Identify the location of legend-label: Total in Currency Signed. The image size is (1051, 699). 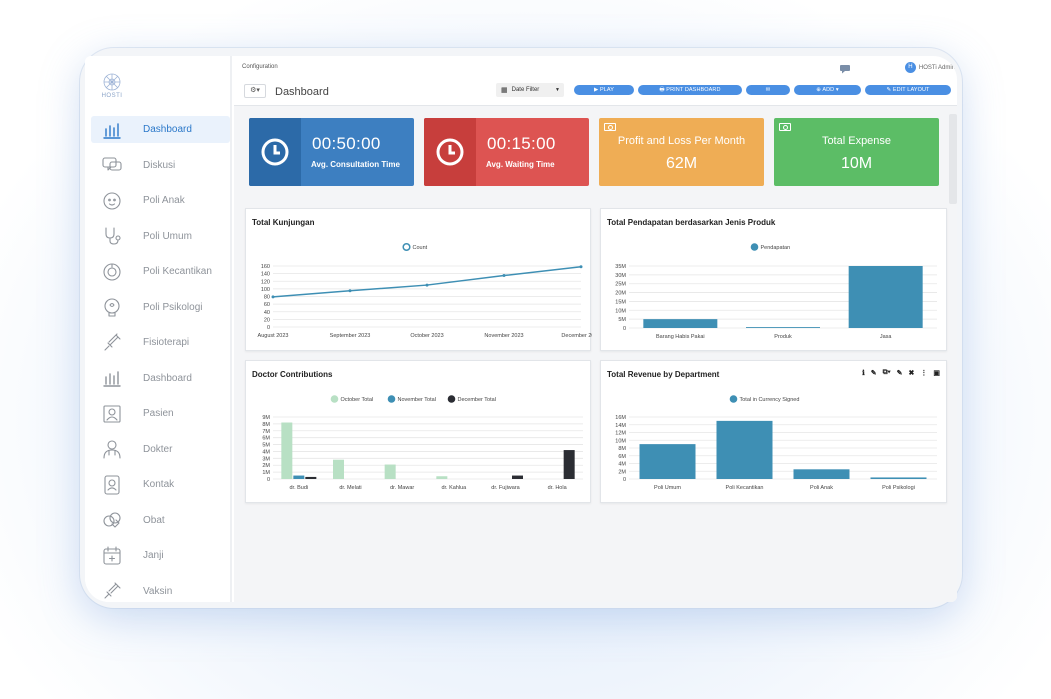
(770, 400).